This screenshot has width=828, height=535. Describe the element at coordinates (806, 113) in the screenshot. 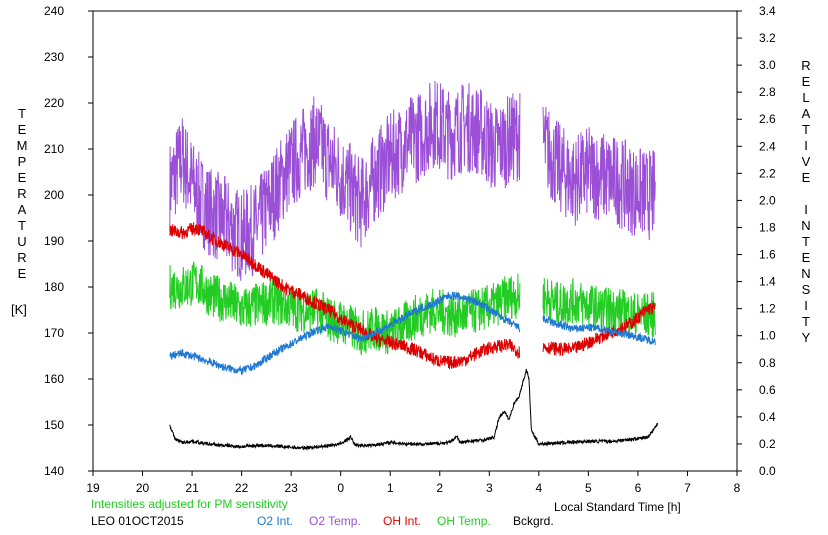

I see `right-axis-title-letter: A` at that location.